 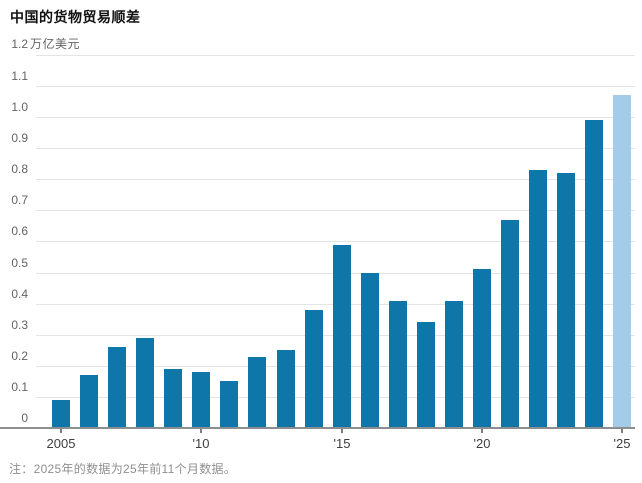 What do you see at coordinates (19, 138) in the screenshot?
I see `y-tick-label: 0.9` at bounding box center [19, 138].